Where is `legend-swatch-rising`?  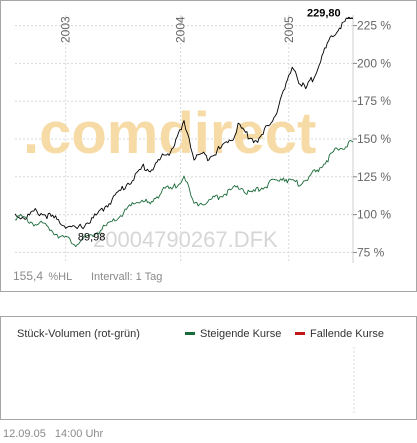
legend-swatch-rising is located at coordinates (190, 333).